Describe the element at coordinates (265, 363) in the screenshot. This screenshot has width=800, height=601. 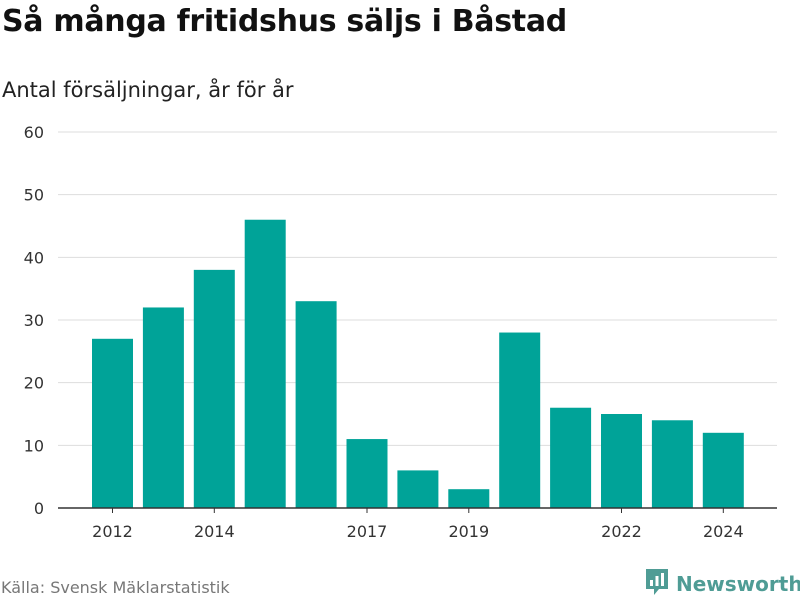
I see `bar-2015` at that location.